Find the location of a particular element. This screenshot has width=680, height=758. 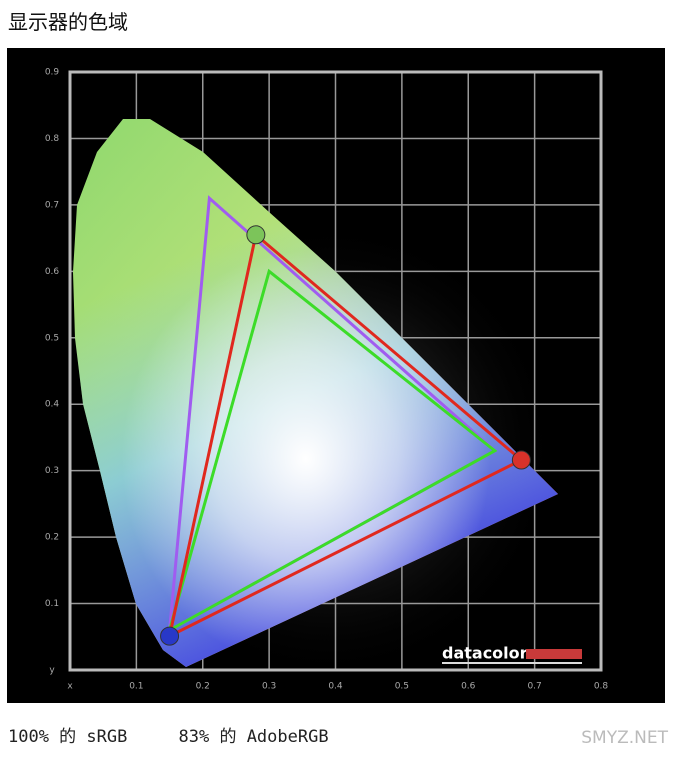

caption: 100% 的 sRGB 83% 的 AdobeRGB is located at coordinates (168, 737).